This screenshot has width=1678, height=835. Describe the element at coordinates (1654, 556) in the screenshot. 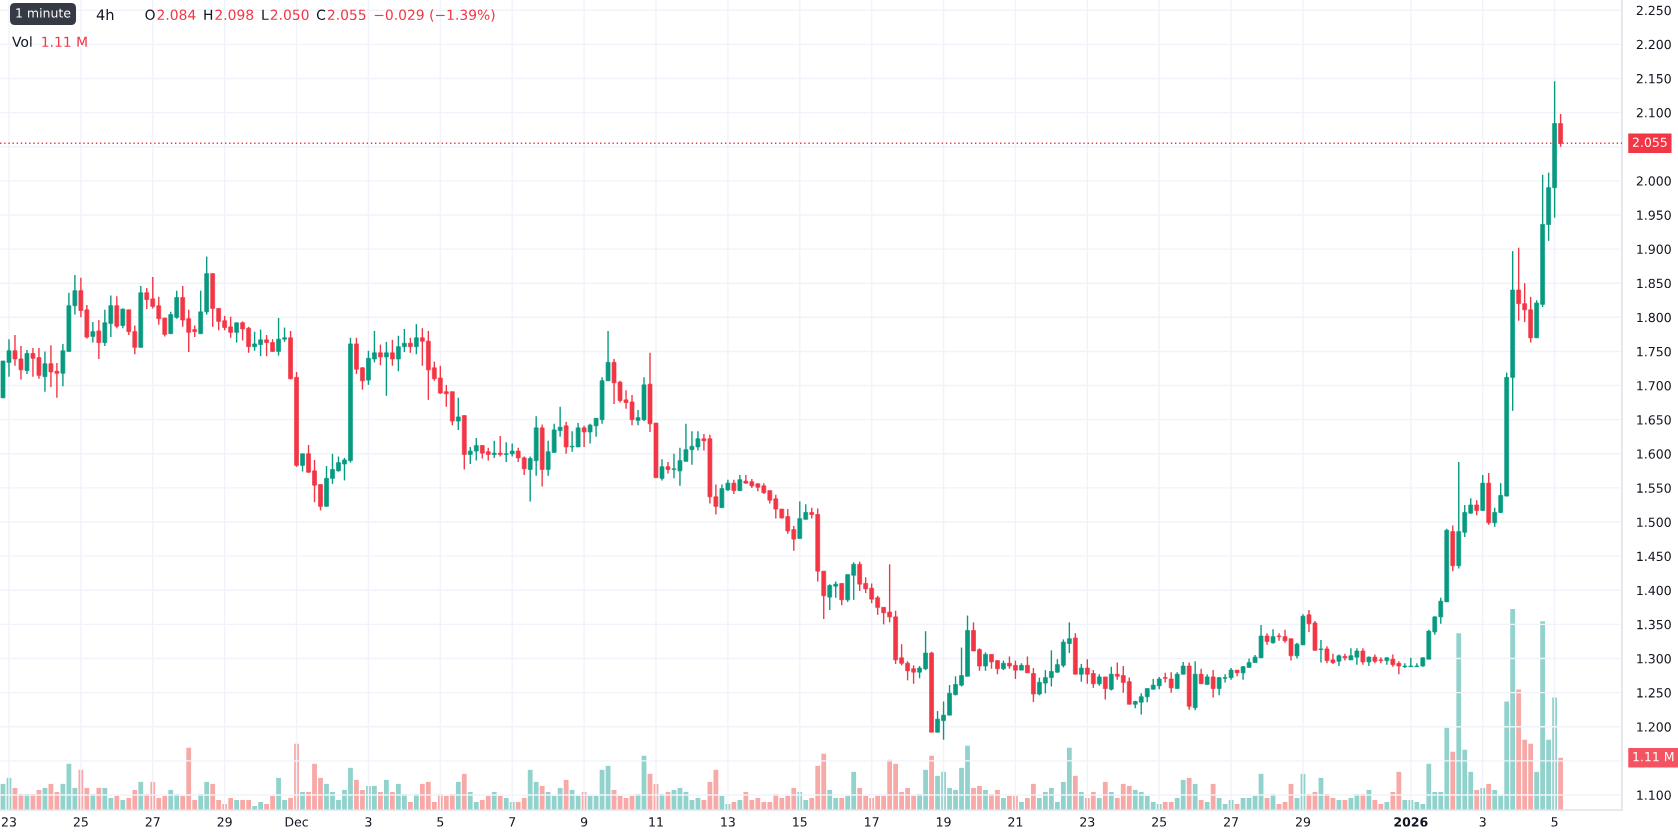

I see `y-tick-label: 1.450` at that location.